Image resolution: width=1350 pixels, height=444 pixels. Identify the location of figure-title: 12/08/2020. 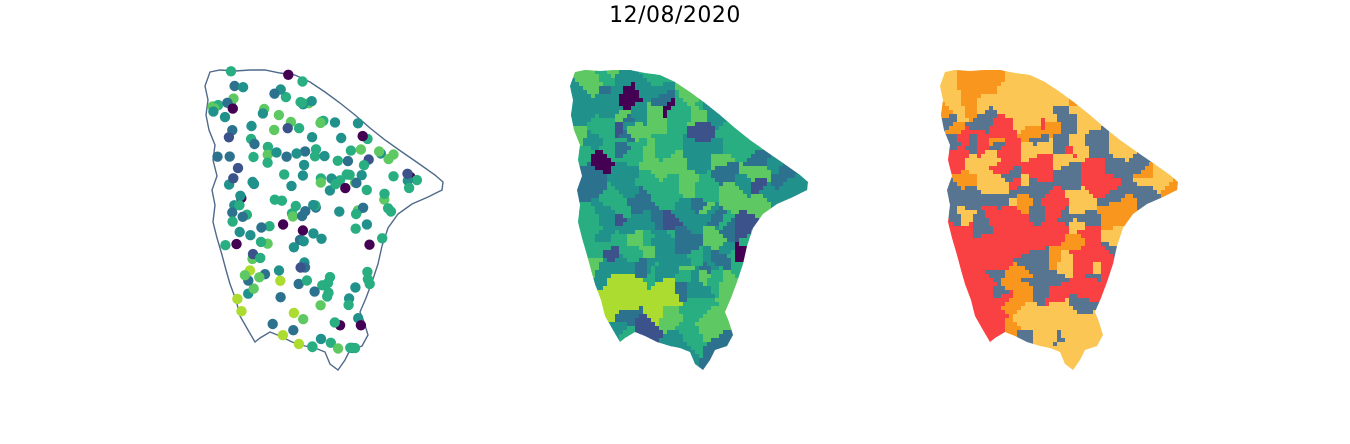
(675, 15).